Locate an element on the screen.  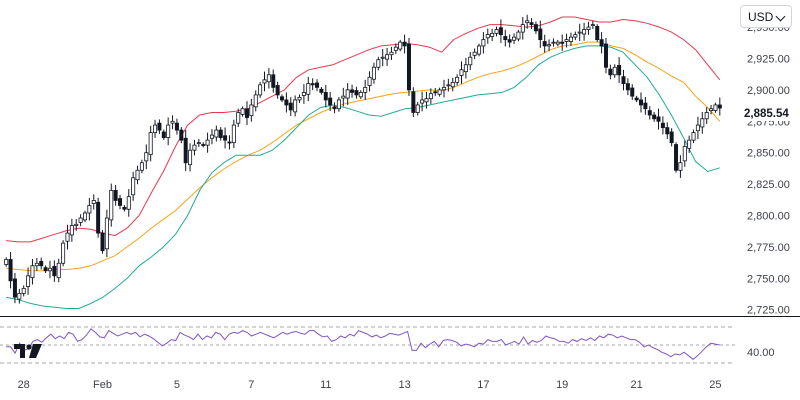
rsi-pane is located at coordinates (363, 344).